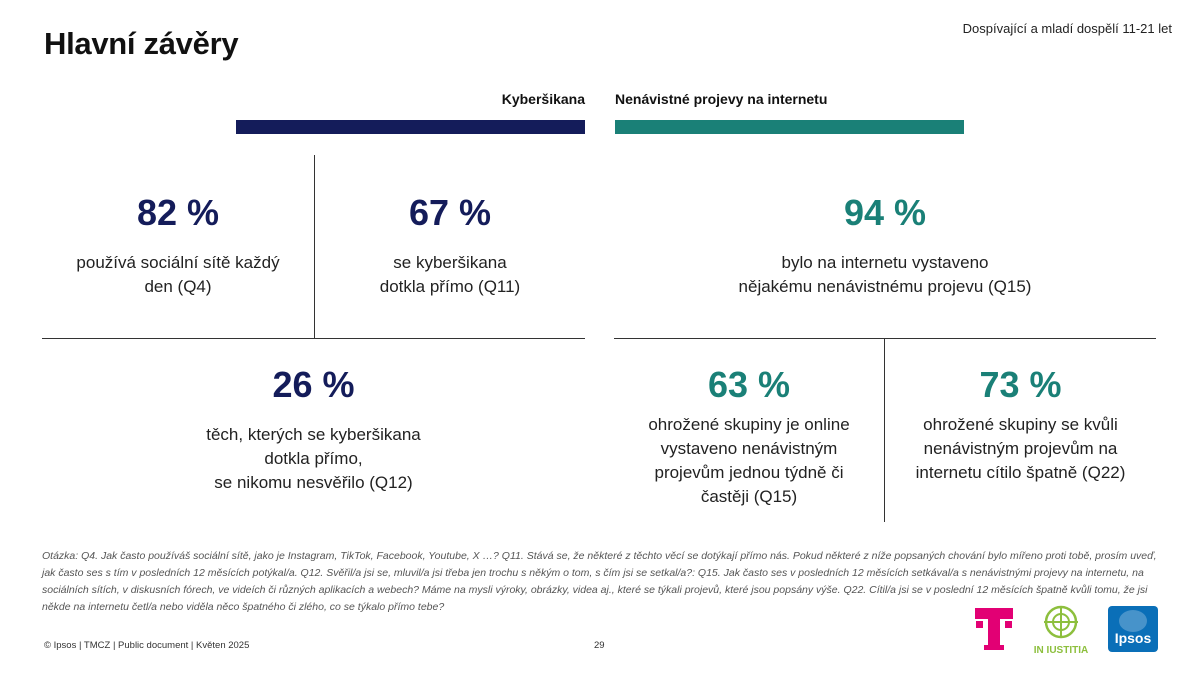  I want to click on stat-value: 63 %, so click(749, 384).